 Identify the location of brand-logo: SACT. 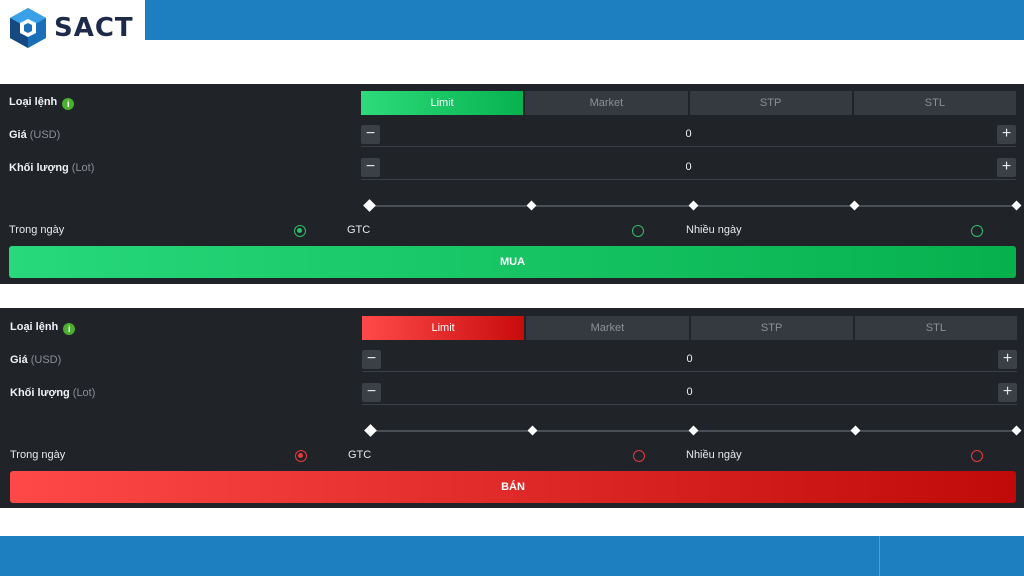
(72, 28).